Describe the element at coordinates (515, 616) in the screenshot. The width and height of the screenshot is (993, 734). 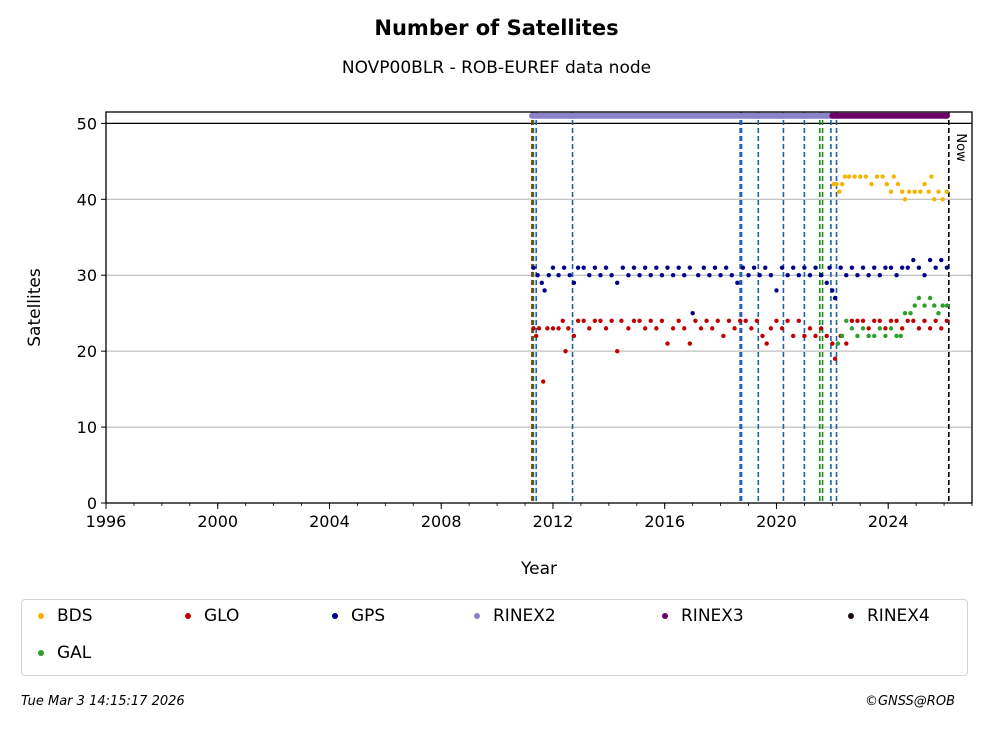
I see `legend-item-rinex2: RINEX2` at that location.